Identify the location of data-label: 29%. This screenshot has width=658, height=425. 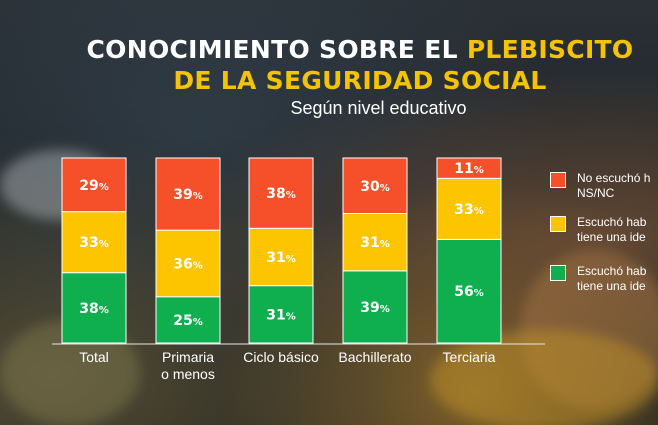
(94, 186).